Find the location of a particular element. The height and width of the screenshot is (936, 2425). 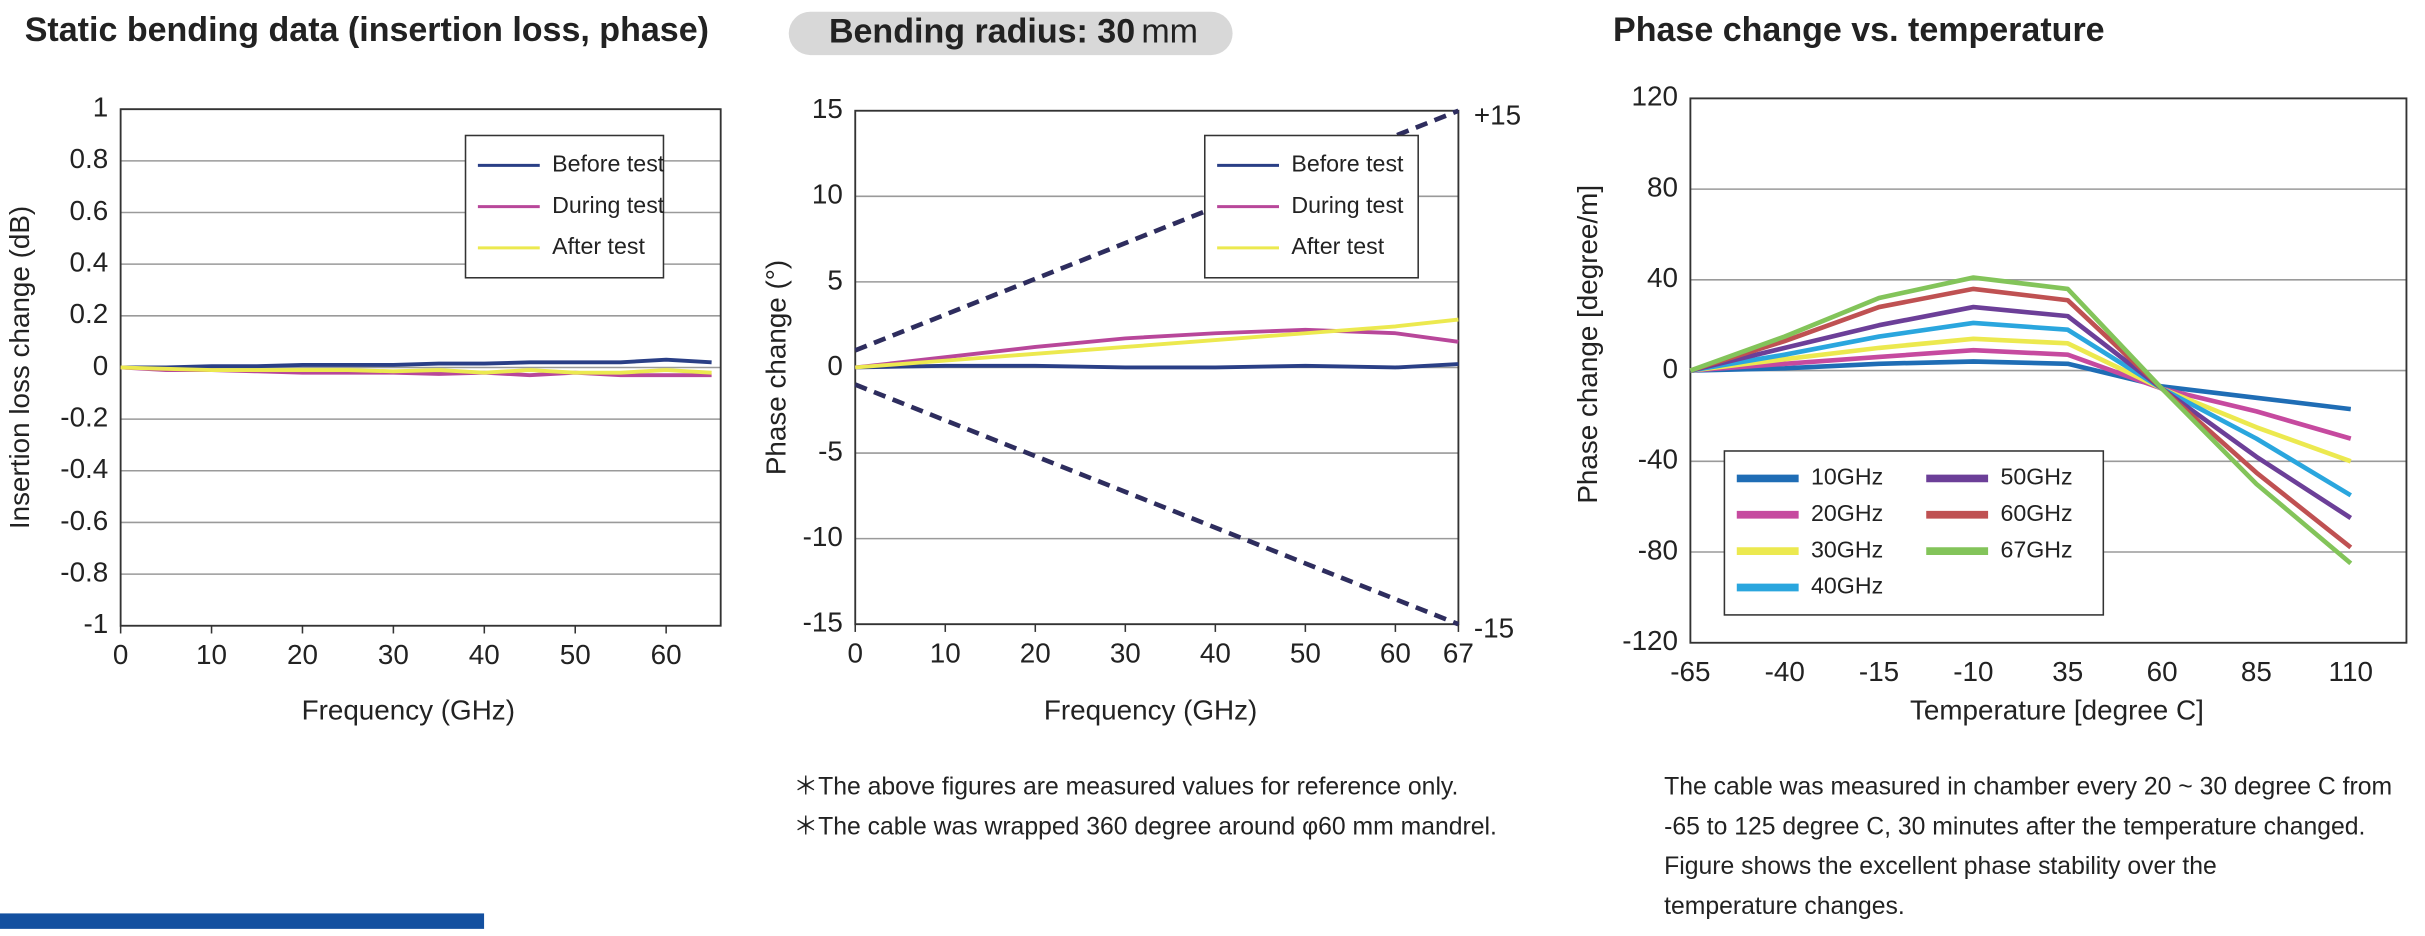

y-tick-label: -10 is located at coordinates (823, 536).